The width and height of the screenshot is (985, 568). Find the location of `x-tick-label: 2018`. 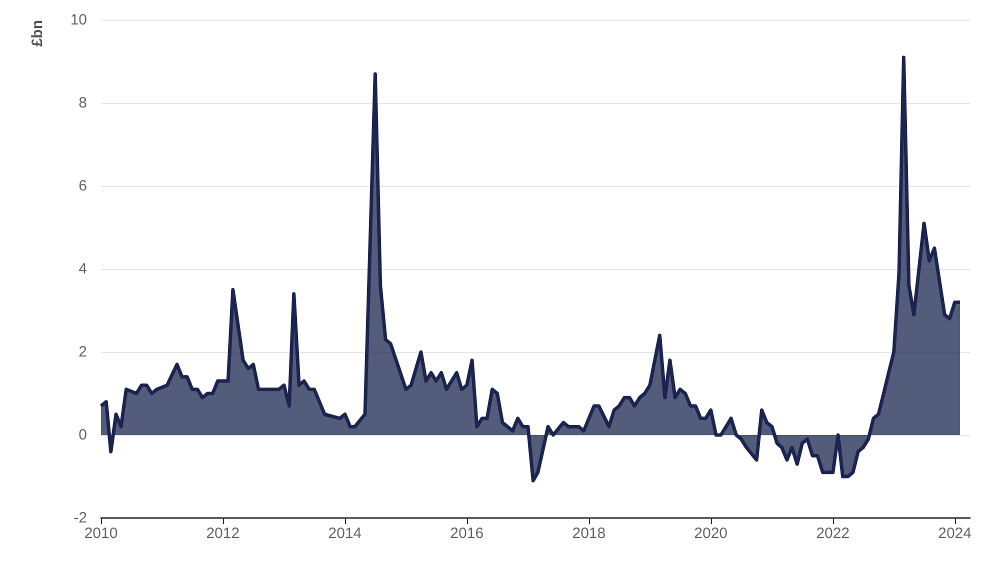

x-tick-label: 2018 is located at coordinates (589, 533).